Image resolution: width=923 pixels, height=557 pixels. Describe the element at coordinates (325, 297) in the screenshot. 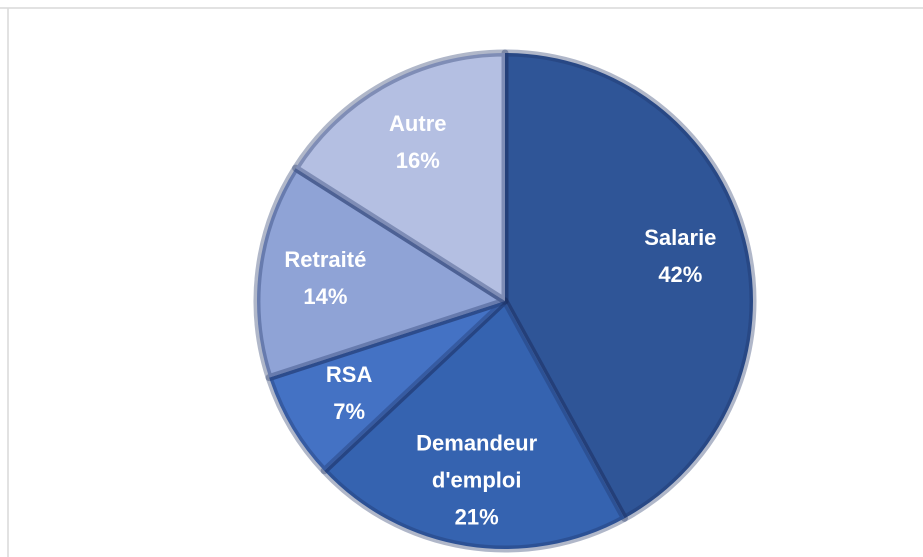

I see `value-label: 14%` at that location.